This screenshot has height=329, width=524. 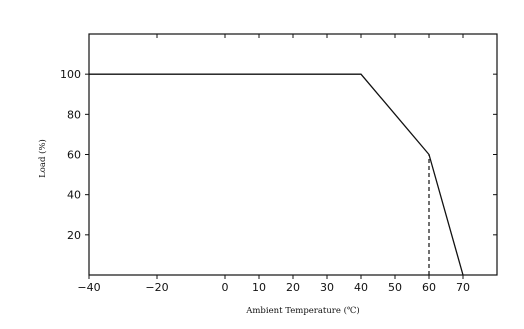 I want to click on x-tick-label: 10, so click(x=259, y=287).